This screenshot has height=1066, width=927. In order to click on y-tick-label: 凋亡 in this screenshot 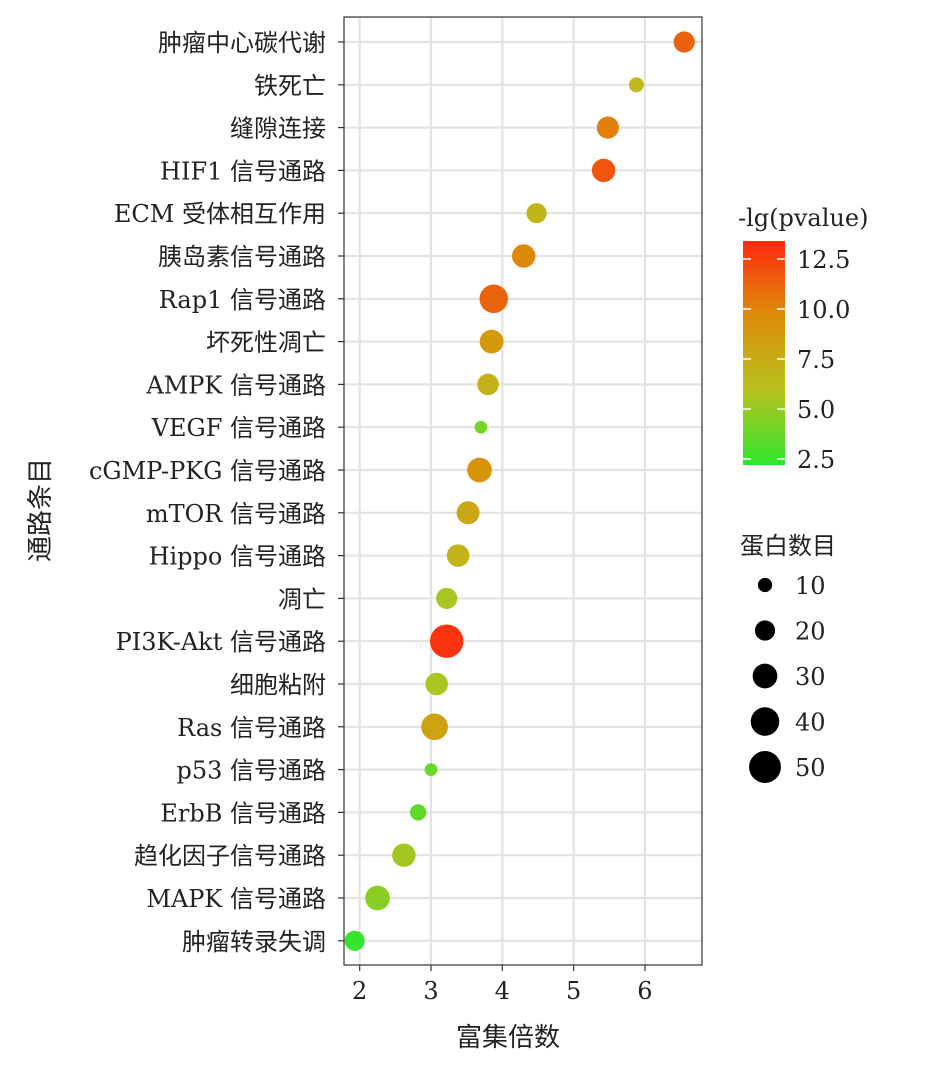, I will do `click(302, 599)`.